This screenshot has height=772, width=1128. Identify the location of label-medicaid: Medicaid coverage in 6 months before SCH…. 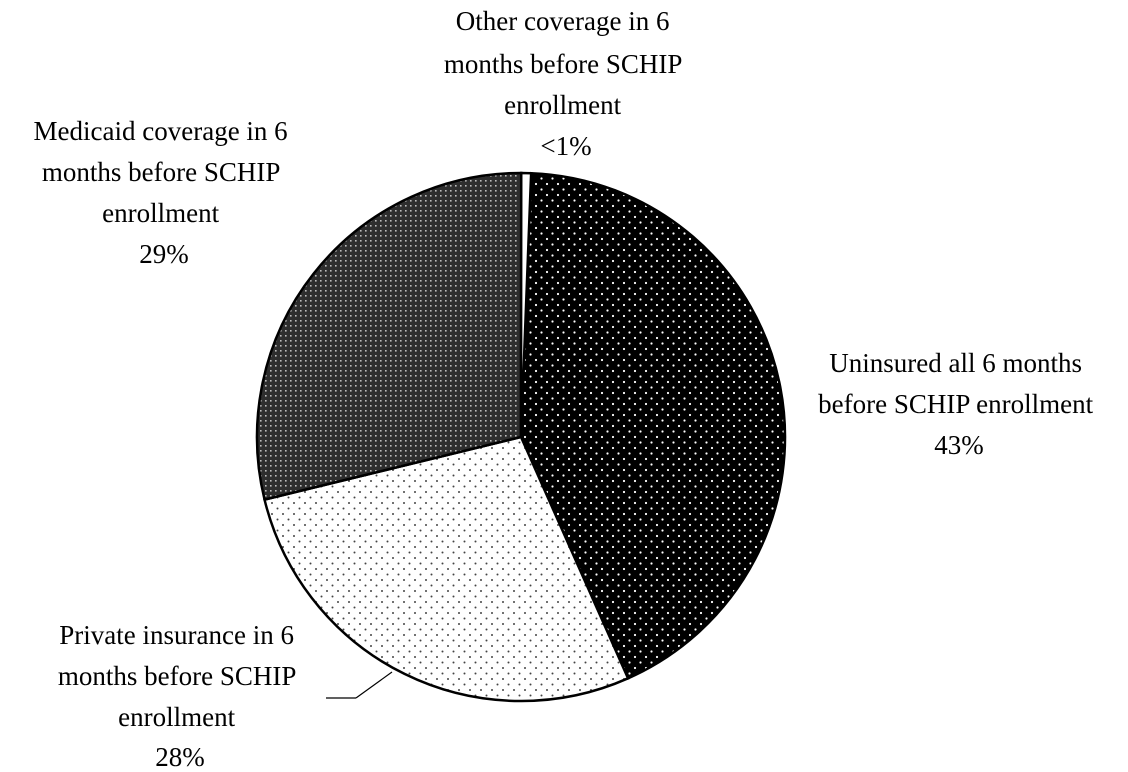
(164, 192).